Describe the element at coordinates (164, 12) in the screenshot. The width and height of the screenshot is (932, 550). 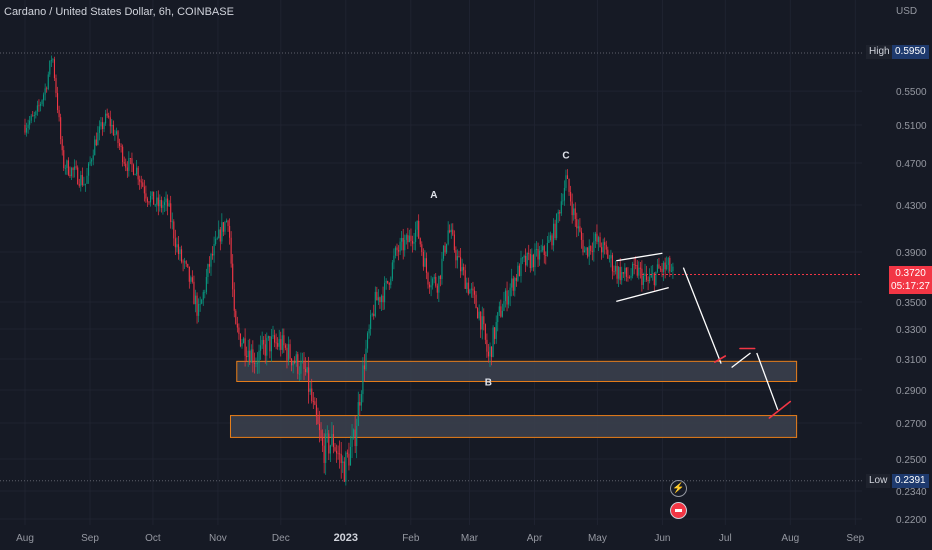
I see `interval-label: 6h` at that location.